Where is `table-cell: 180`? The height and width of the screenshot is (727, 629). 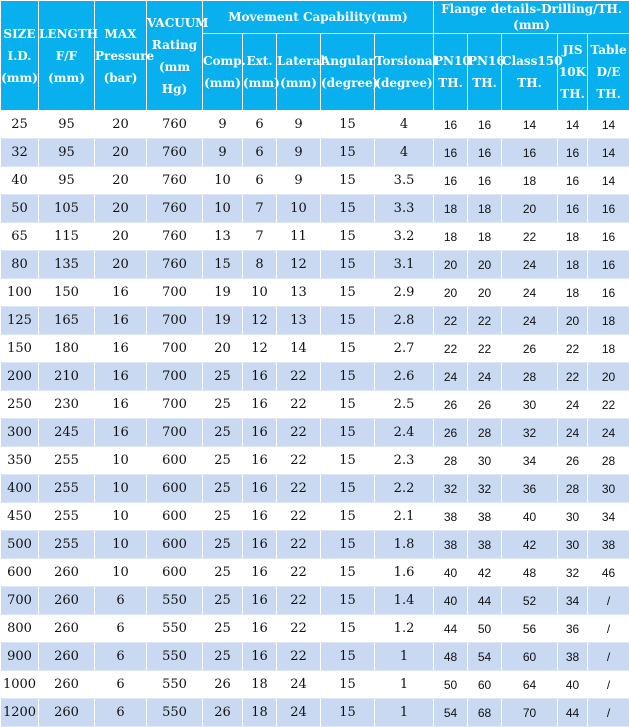 table-cell: 180 is located at coordinates (67, 349).